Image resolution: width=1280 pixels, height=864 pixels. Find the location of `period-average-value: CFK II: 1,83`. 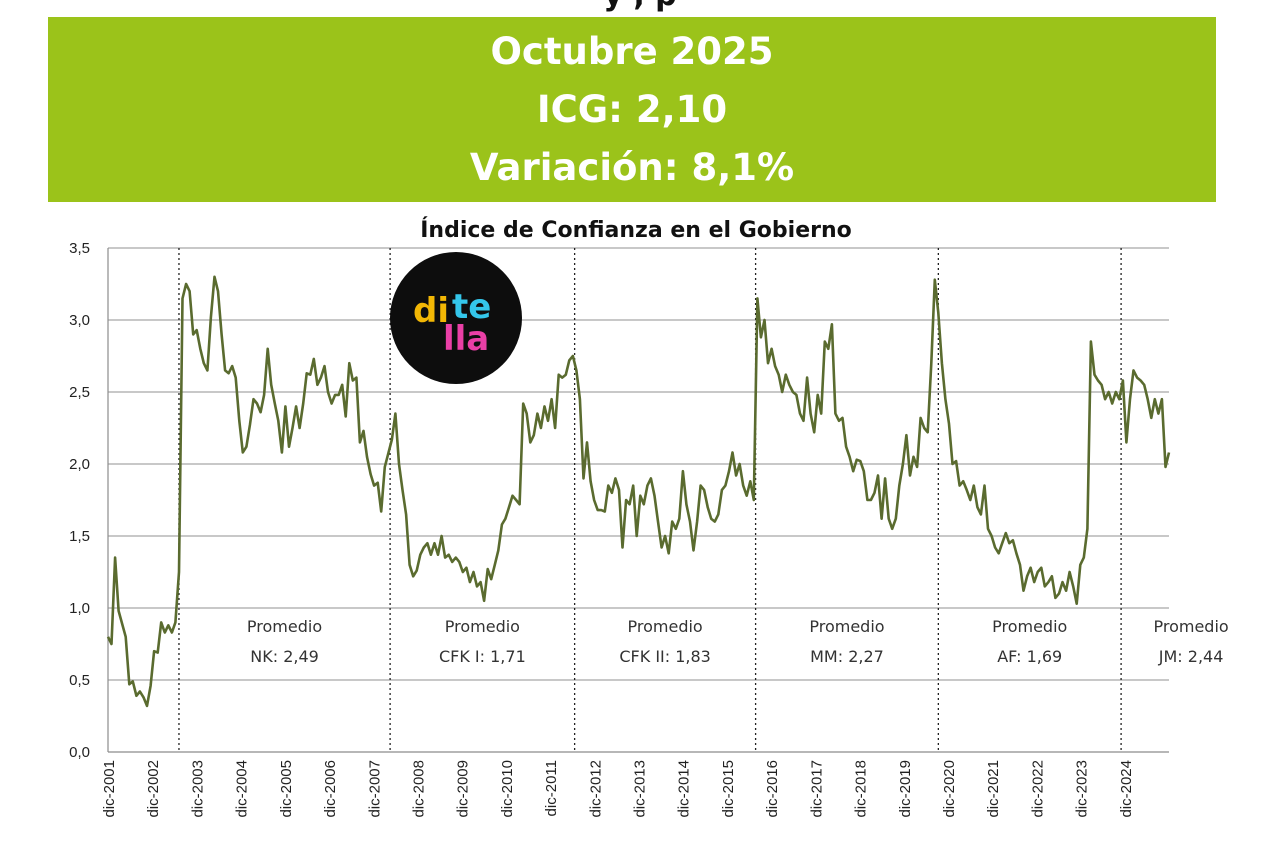

period-average-value: CFK II: 1,83 is located at coordinates (665, 656).